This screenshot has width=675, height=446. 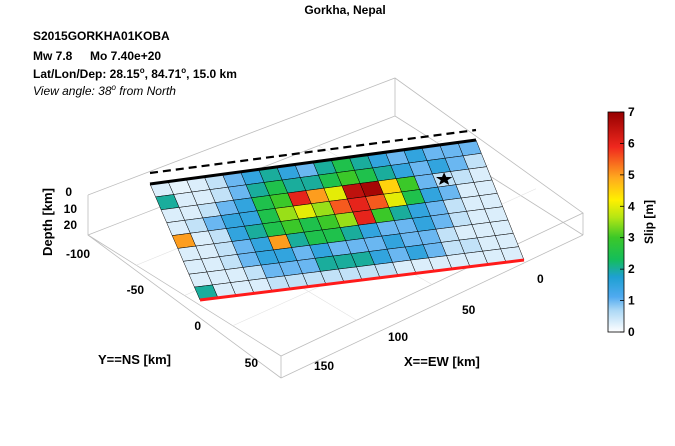 What do you see at coordinates (631, 175) in the screenshot?
I see `colorbar-tick-label: 5` at bounding box center [631, 175].